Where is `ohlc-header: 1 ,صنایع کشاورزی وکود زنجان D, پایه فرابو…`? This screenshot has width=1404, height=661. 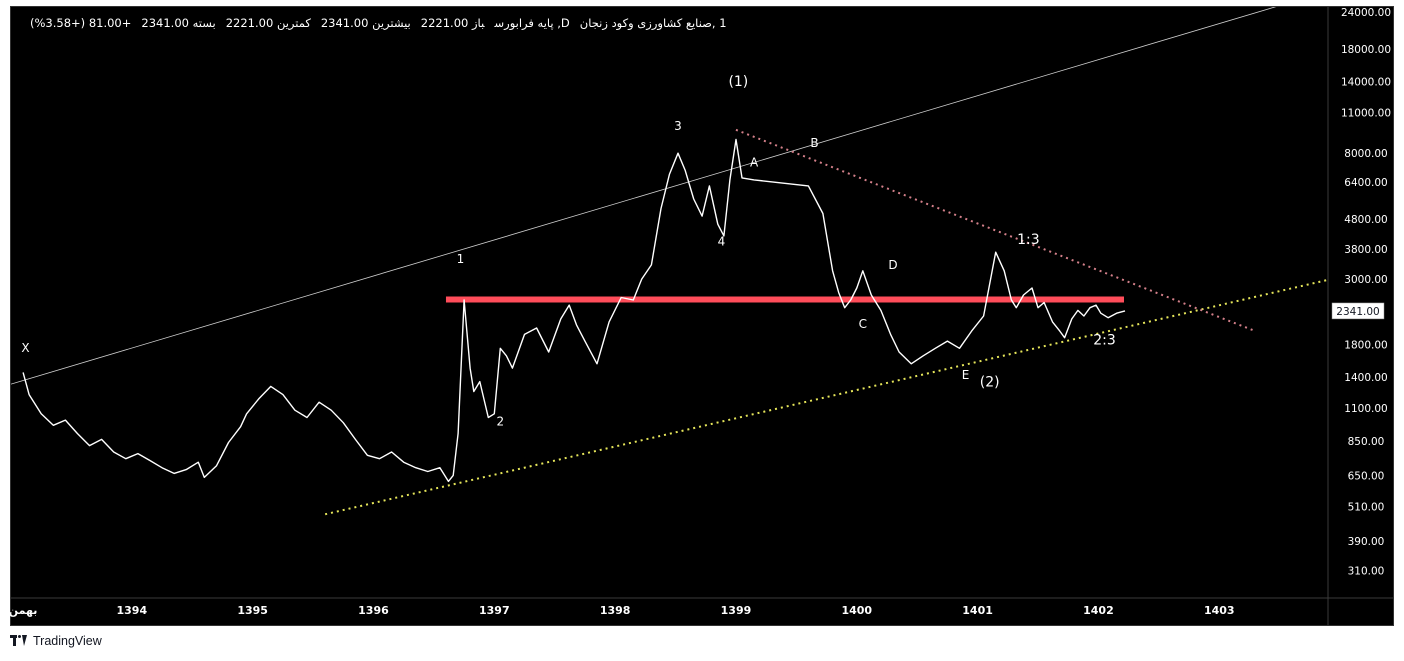 ohlc-header: 1 ,صنایع کشاورزی وکود زنجان D, پایه فرابو… is located at coordinates (373, 23).